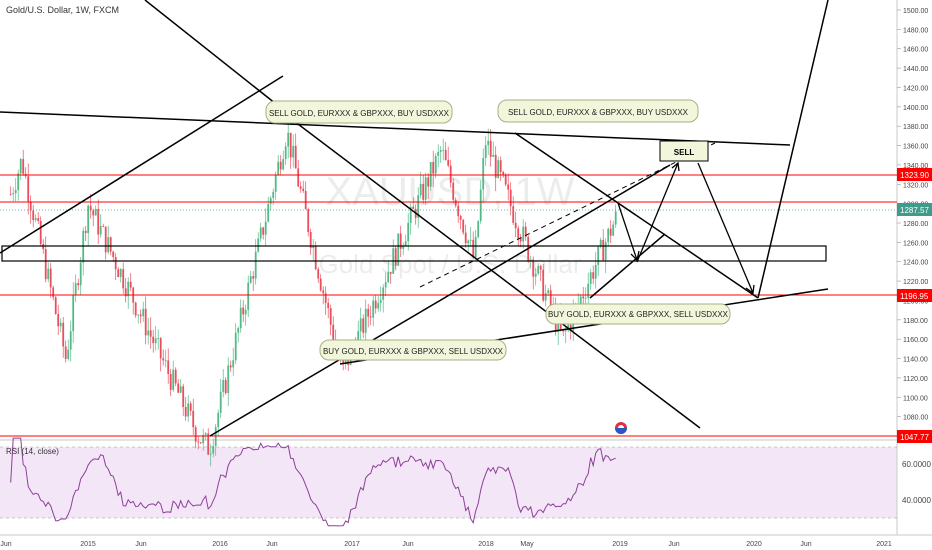 The image size is (932, 550). Describe the element at coordinates (313, 482) in the screenshot. I see `rsi-line` at that location.